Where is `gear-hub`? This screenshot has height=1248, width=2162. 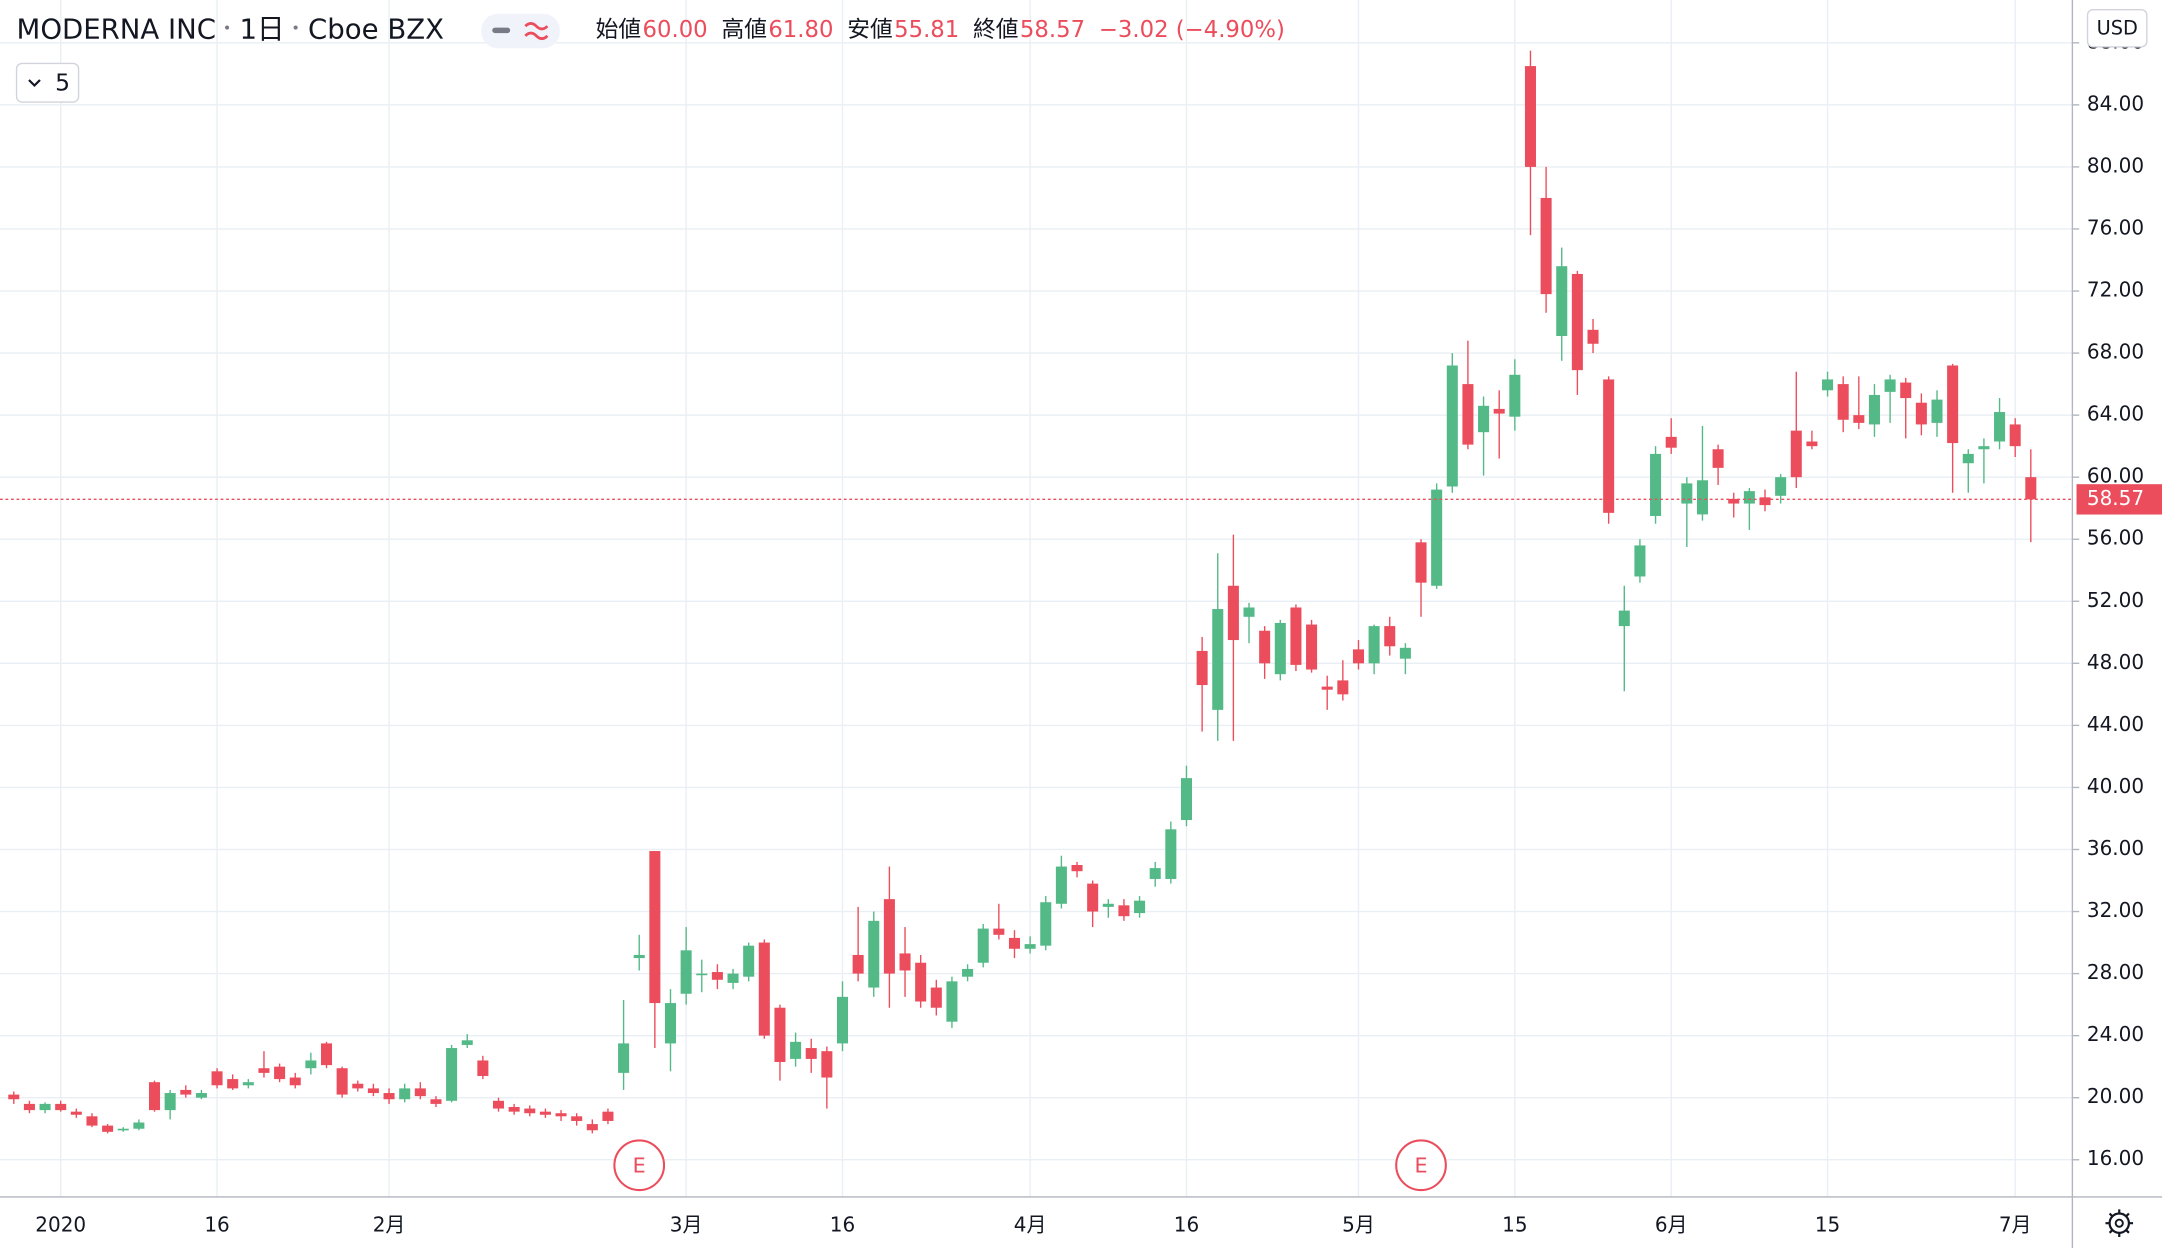 gear-hub is located at coordinates (2119, 1223).